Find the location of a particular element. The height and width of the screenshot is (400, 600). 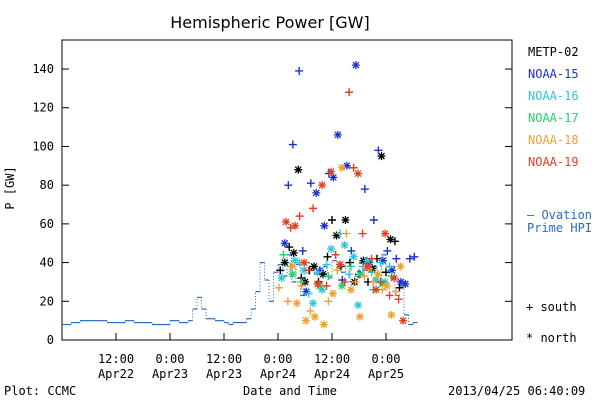

x-tick-date: Apr24 is located at coordinates (278, 374).